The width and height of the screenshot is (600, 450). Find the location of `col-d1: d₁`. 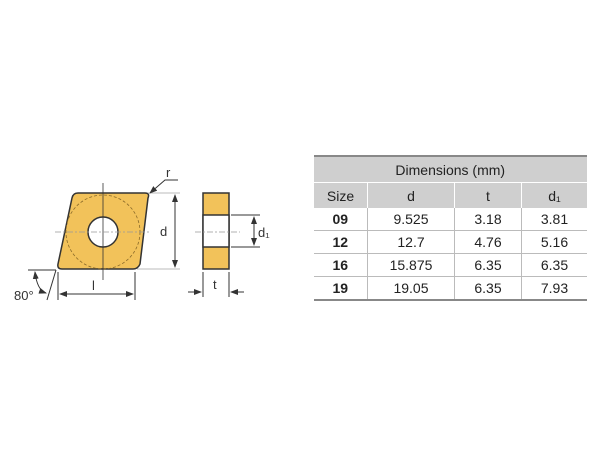

col-d1: d₁ is located at coordinates (554, 195).